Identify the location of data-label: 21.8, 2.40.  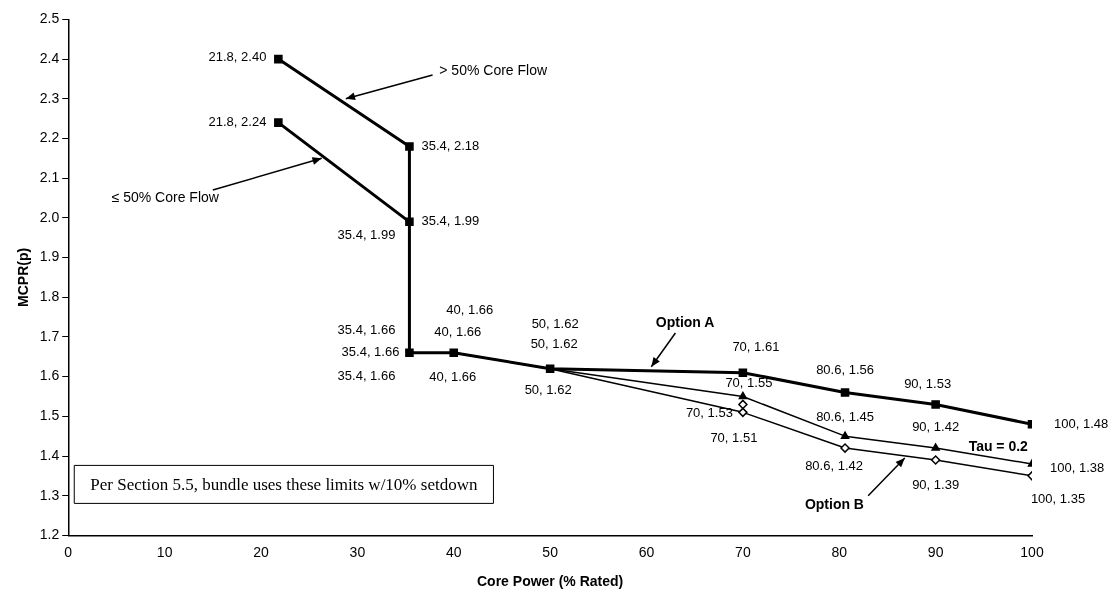
(237, 56).